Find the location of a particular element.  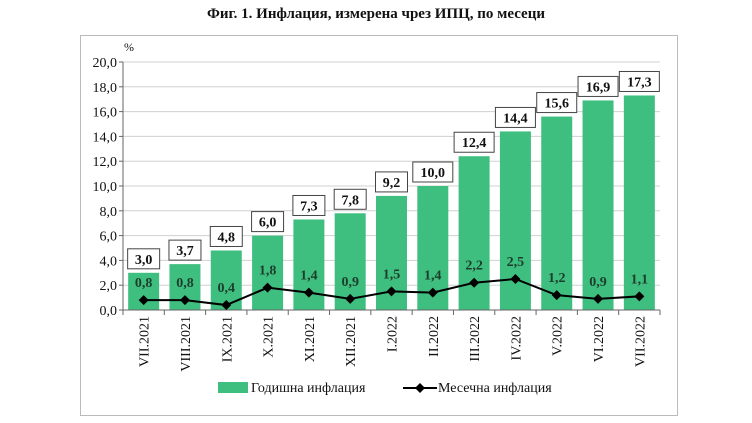

bar-data-label: 7,3 is located at coordinates (309, 206).